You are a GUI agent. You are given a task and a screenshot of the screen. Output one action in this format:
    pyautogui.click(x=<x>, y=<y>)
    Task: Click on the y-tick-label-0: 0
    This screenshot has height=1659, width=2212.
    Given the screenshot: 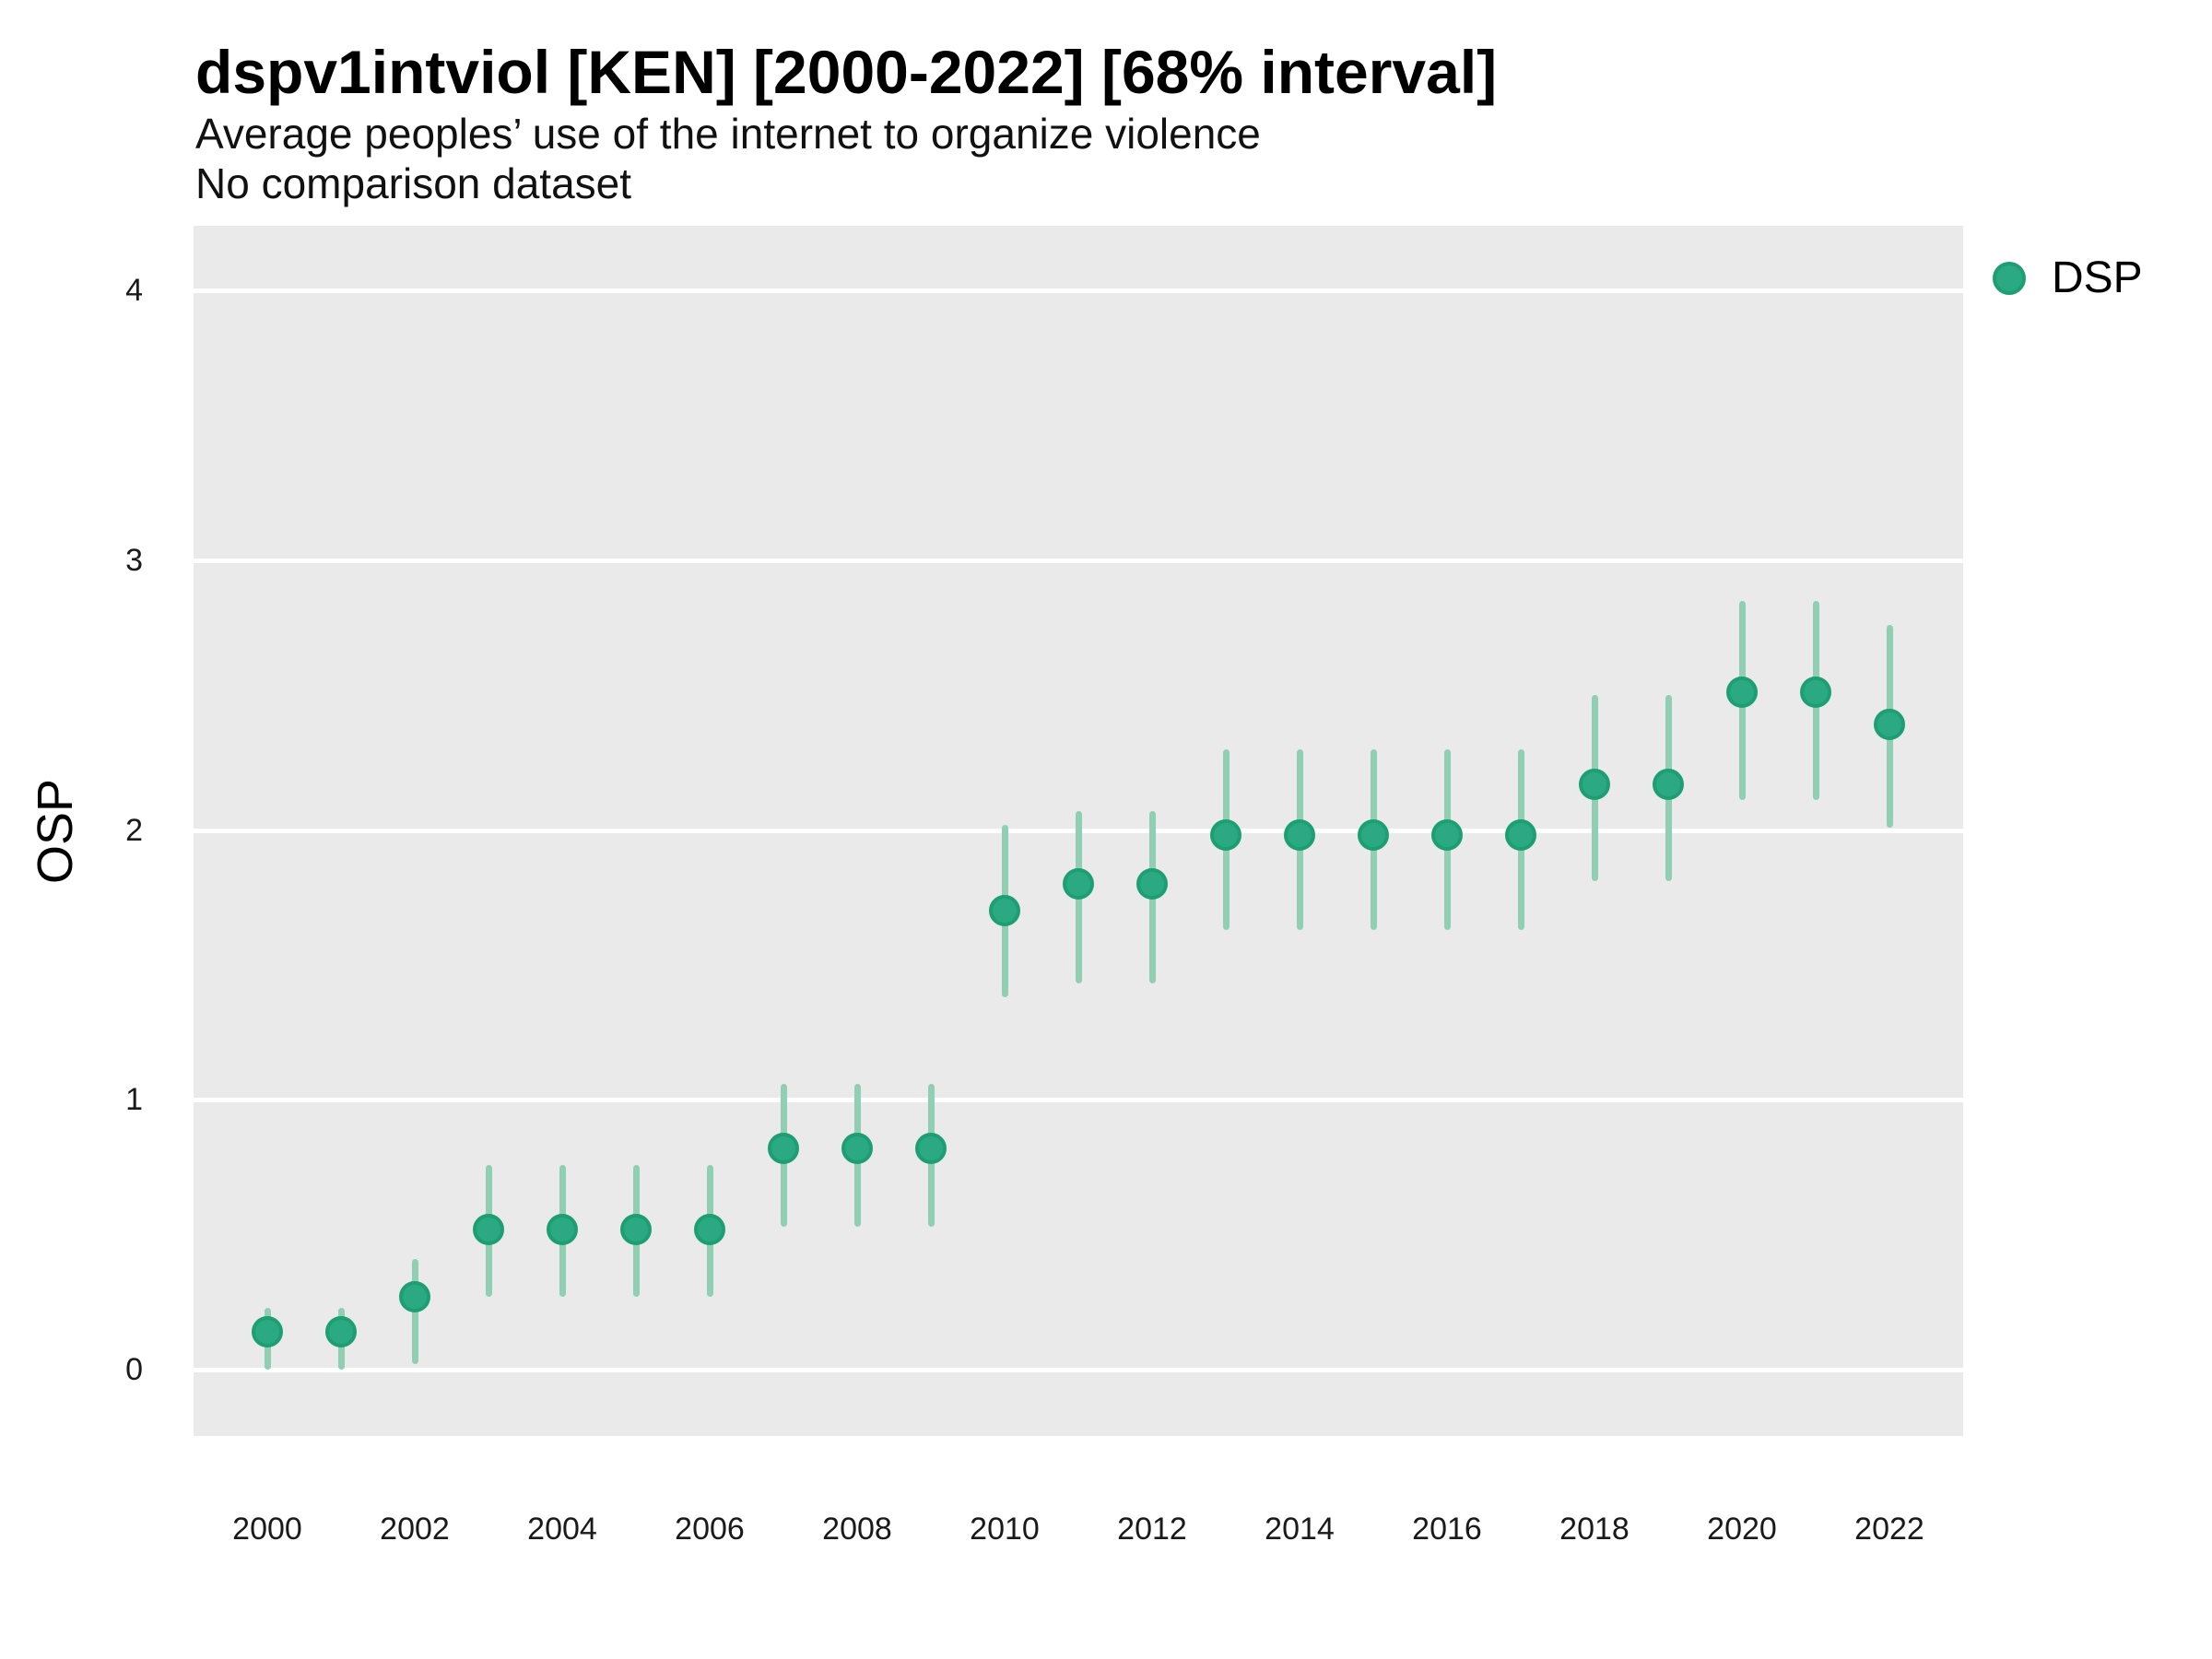 What is the action you would take?
    pyautogui.click(x=134, y=1369)
    